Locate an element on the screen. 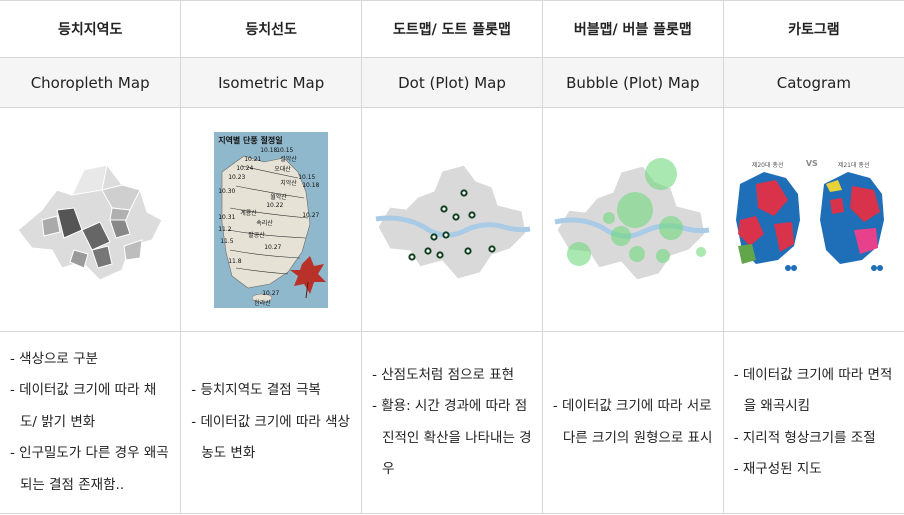  choropleth-cell is located at coordinates (91, 219).